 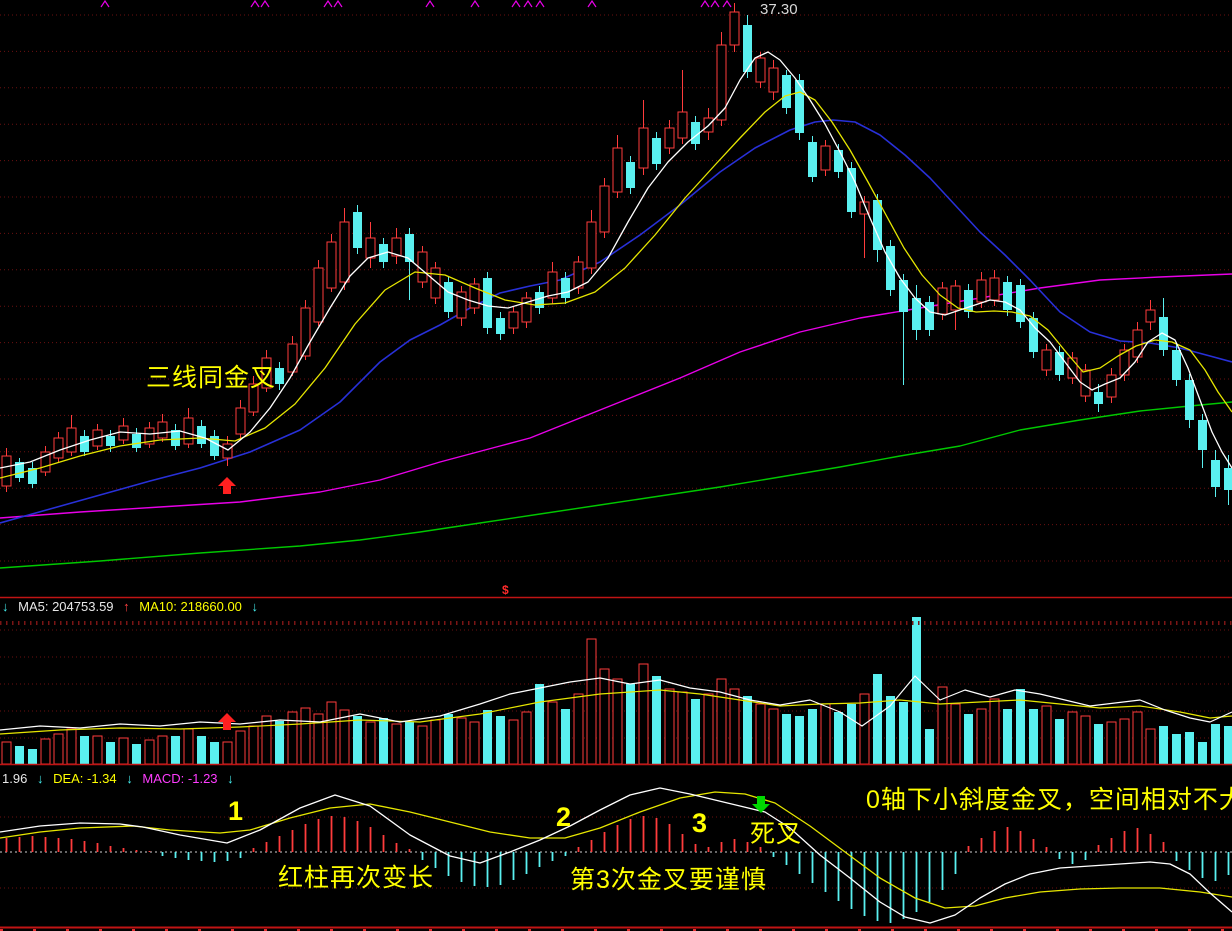 I want to click on annotation-three-line-golden-cross: 三线同金叉, so click(x=211, y=378).